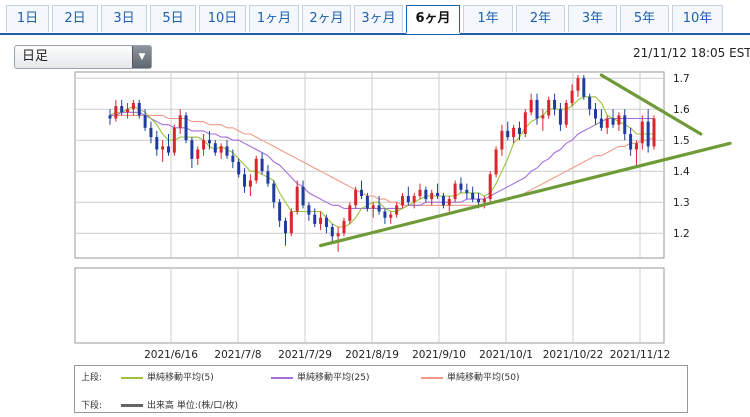 This screenshot has width=750, height=417. I want to click on chart-type-select: 日足 ▼, so click(83, 57).